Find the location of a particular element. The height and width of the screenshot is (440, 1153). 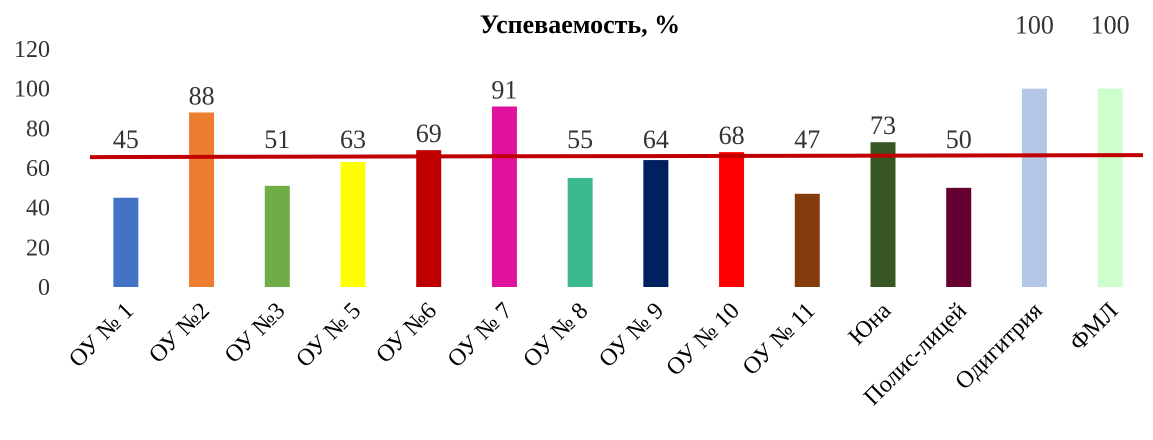

y-tick-label: 20 is located at coordinates (38, 248).